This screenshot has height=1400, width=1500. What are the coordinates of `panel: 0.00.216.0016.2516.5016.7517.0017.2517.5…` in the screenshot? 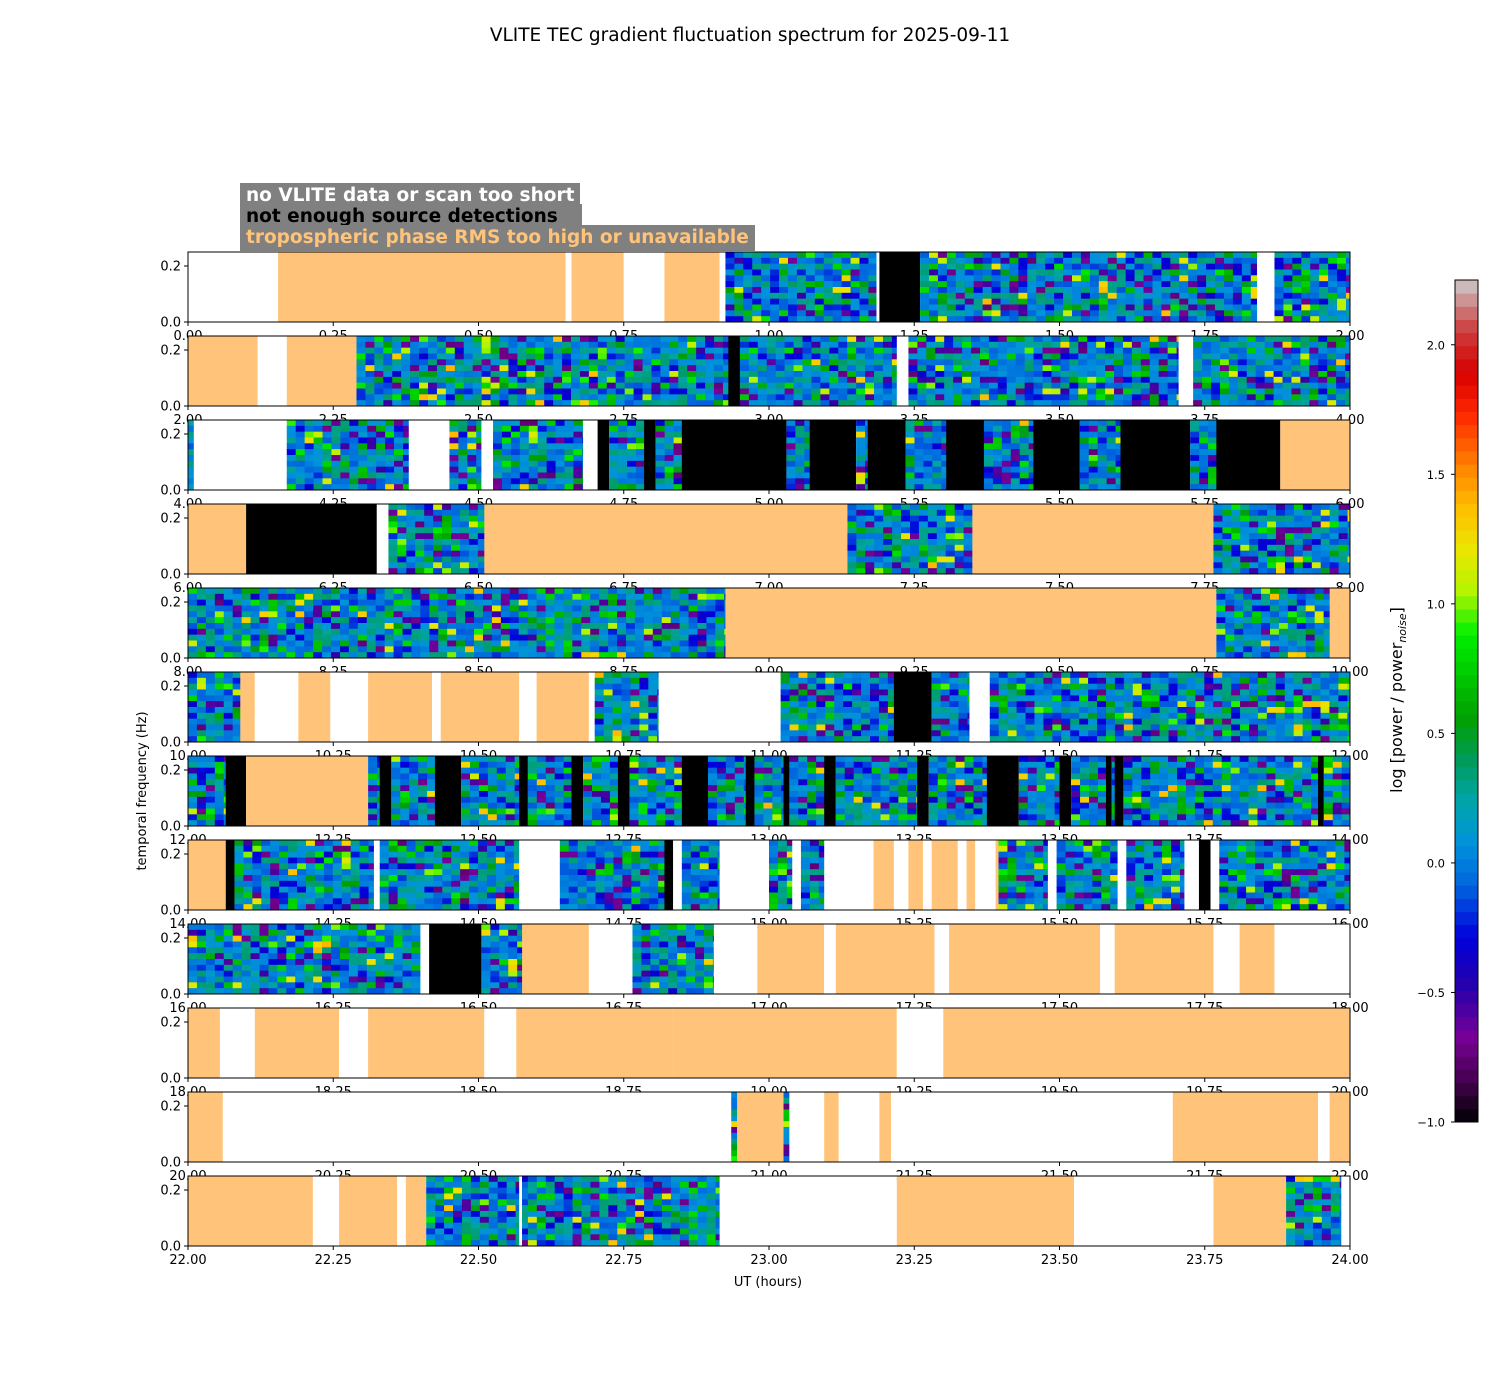 It's located at (764, 969).